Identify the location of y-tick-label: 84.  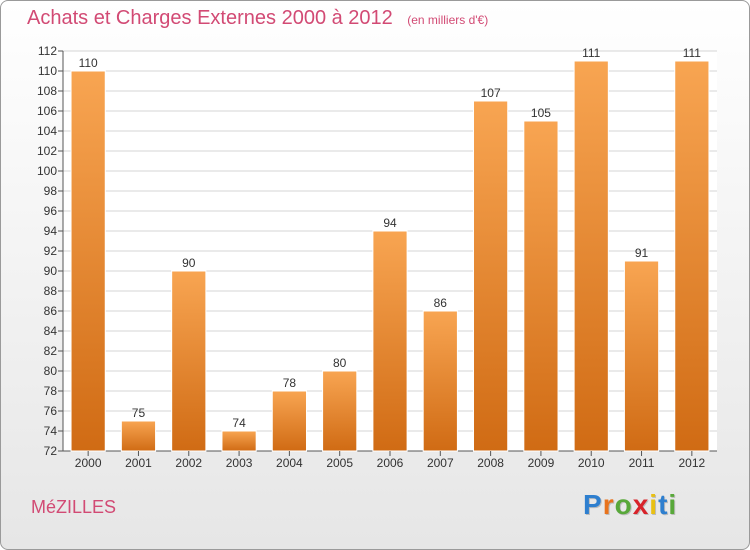
(51, 331).